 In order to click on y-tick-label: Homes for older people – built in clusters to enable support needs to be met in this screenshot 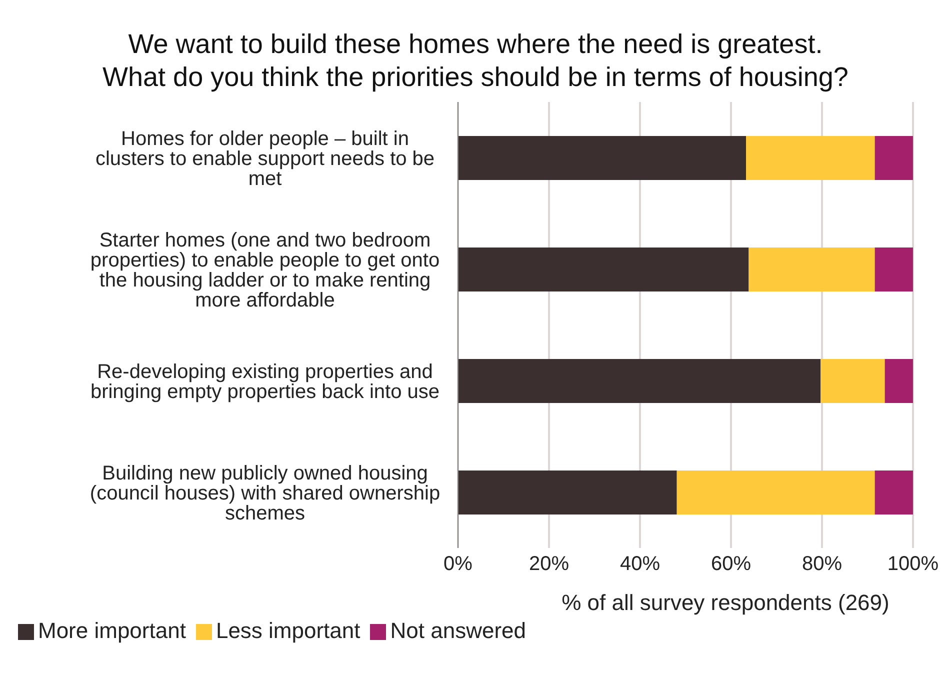, I will do `click(265, 159)`.